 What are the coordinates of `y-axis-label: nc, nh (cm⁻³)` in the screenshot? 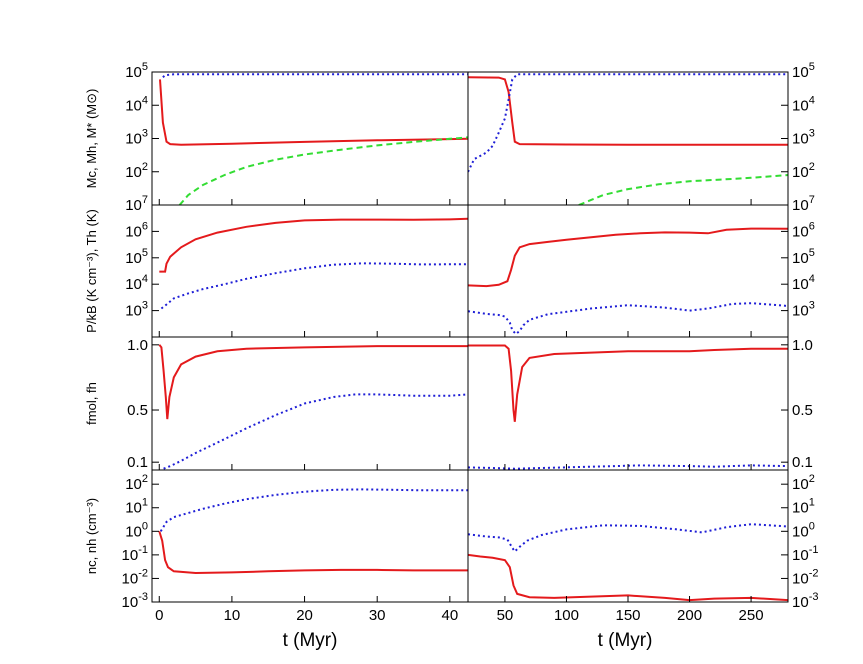 It's located at (91, 536).